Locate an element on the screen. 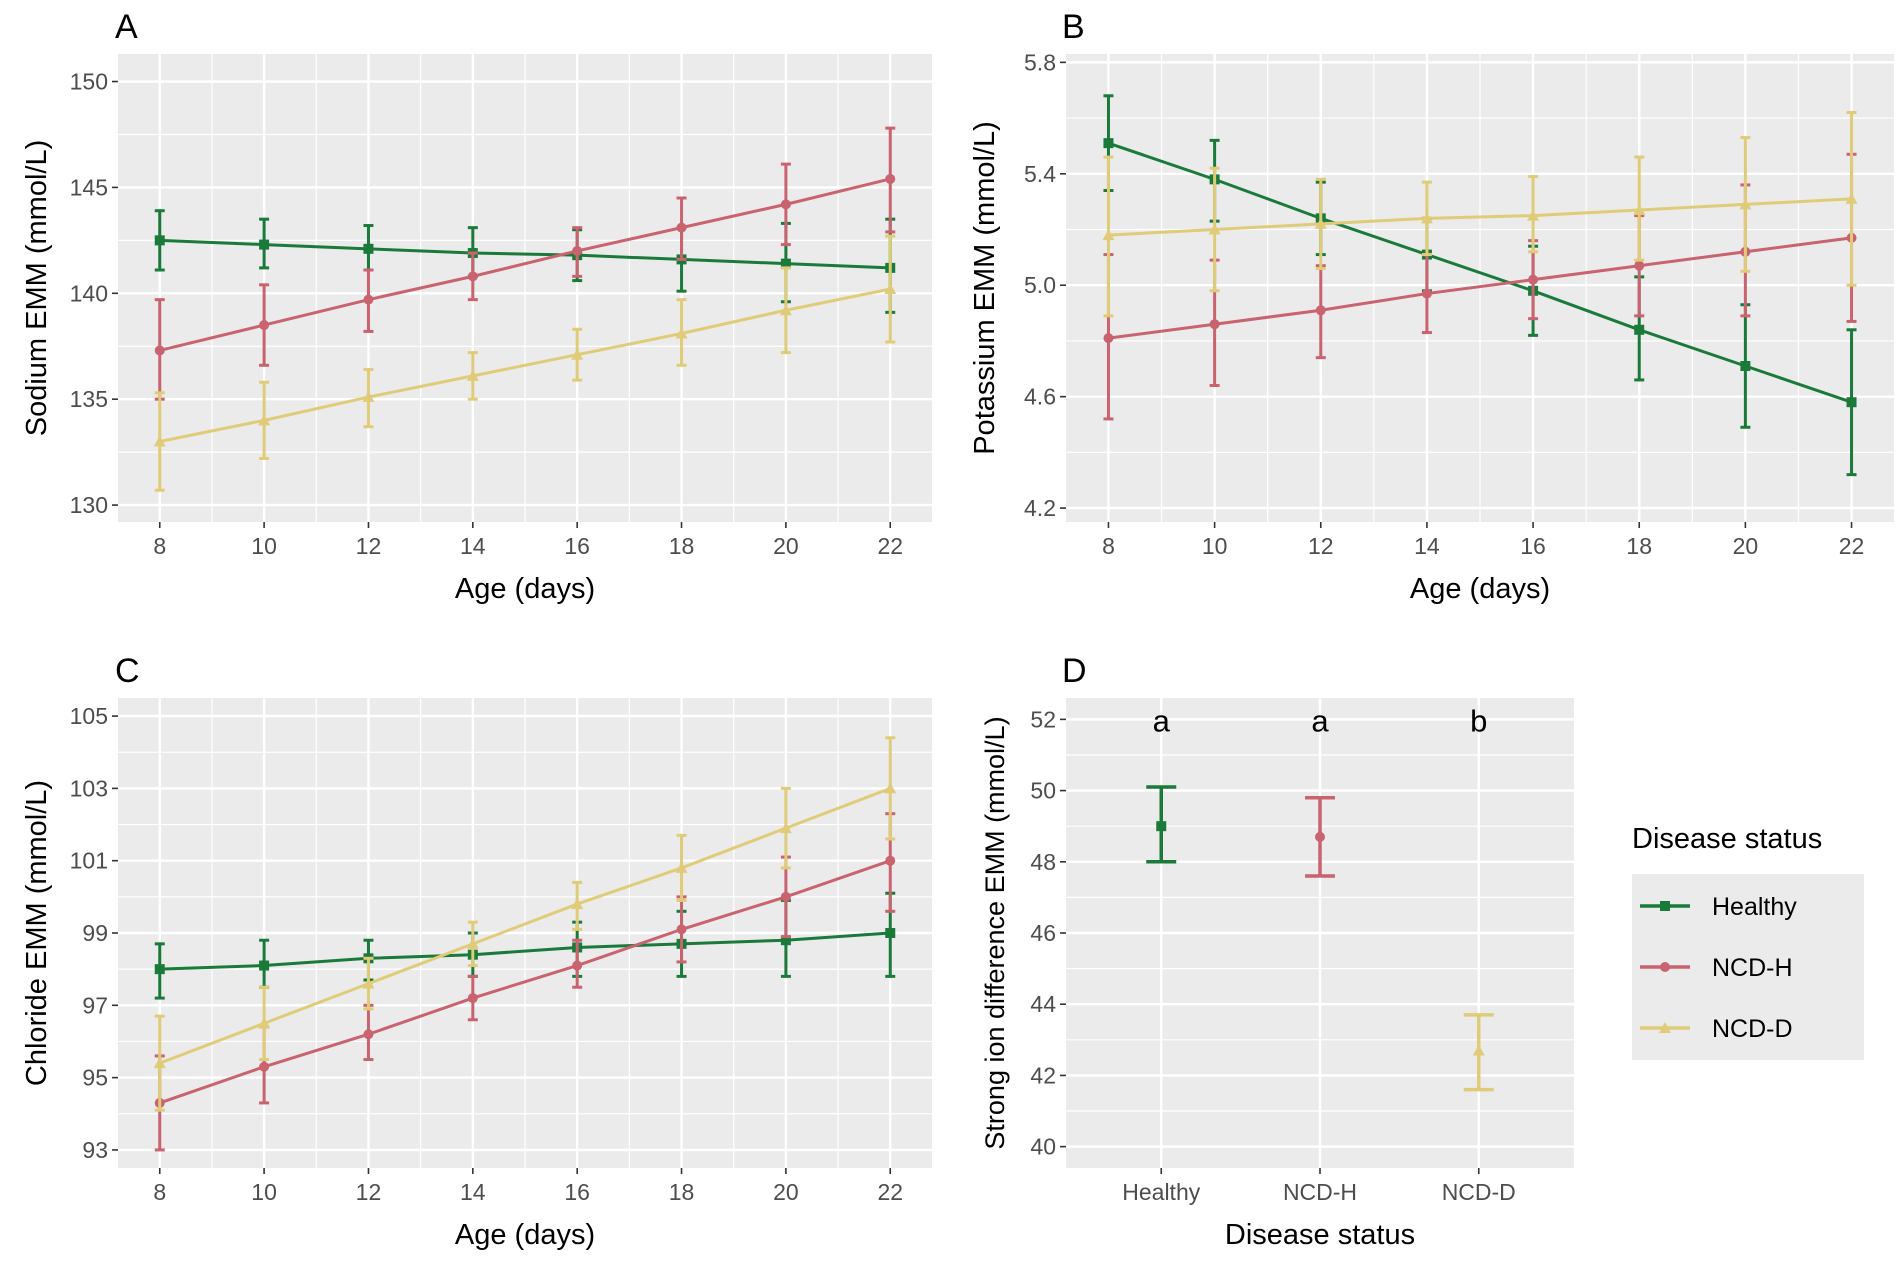  panel-d-point-ncd-h is located at coordinates (1320, 836).